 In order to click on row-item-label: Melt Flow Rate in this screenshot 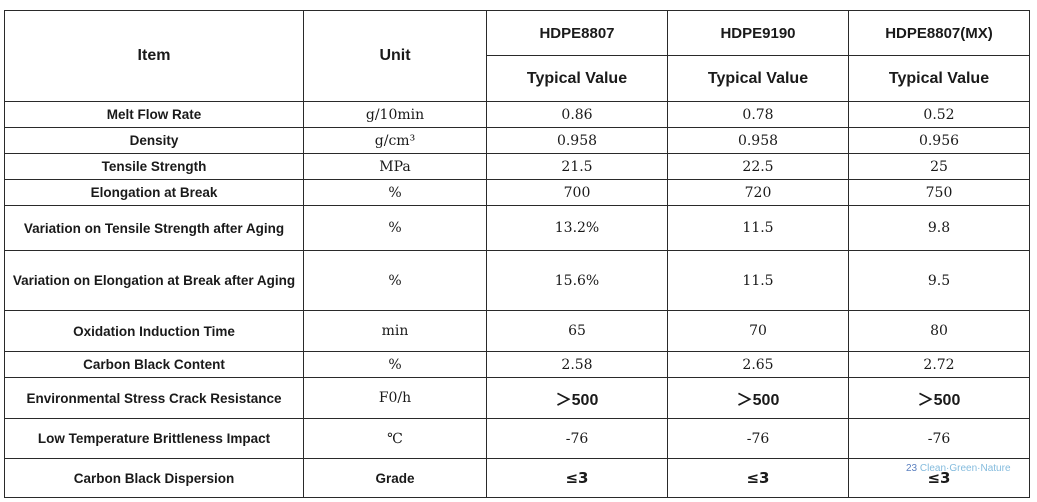, I will do `click(154, 114)`.